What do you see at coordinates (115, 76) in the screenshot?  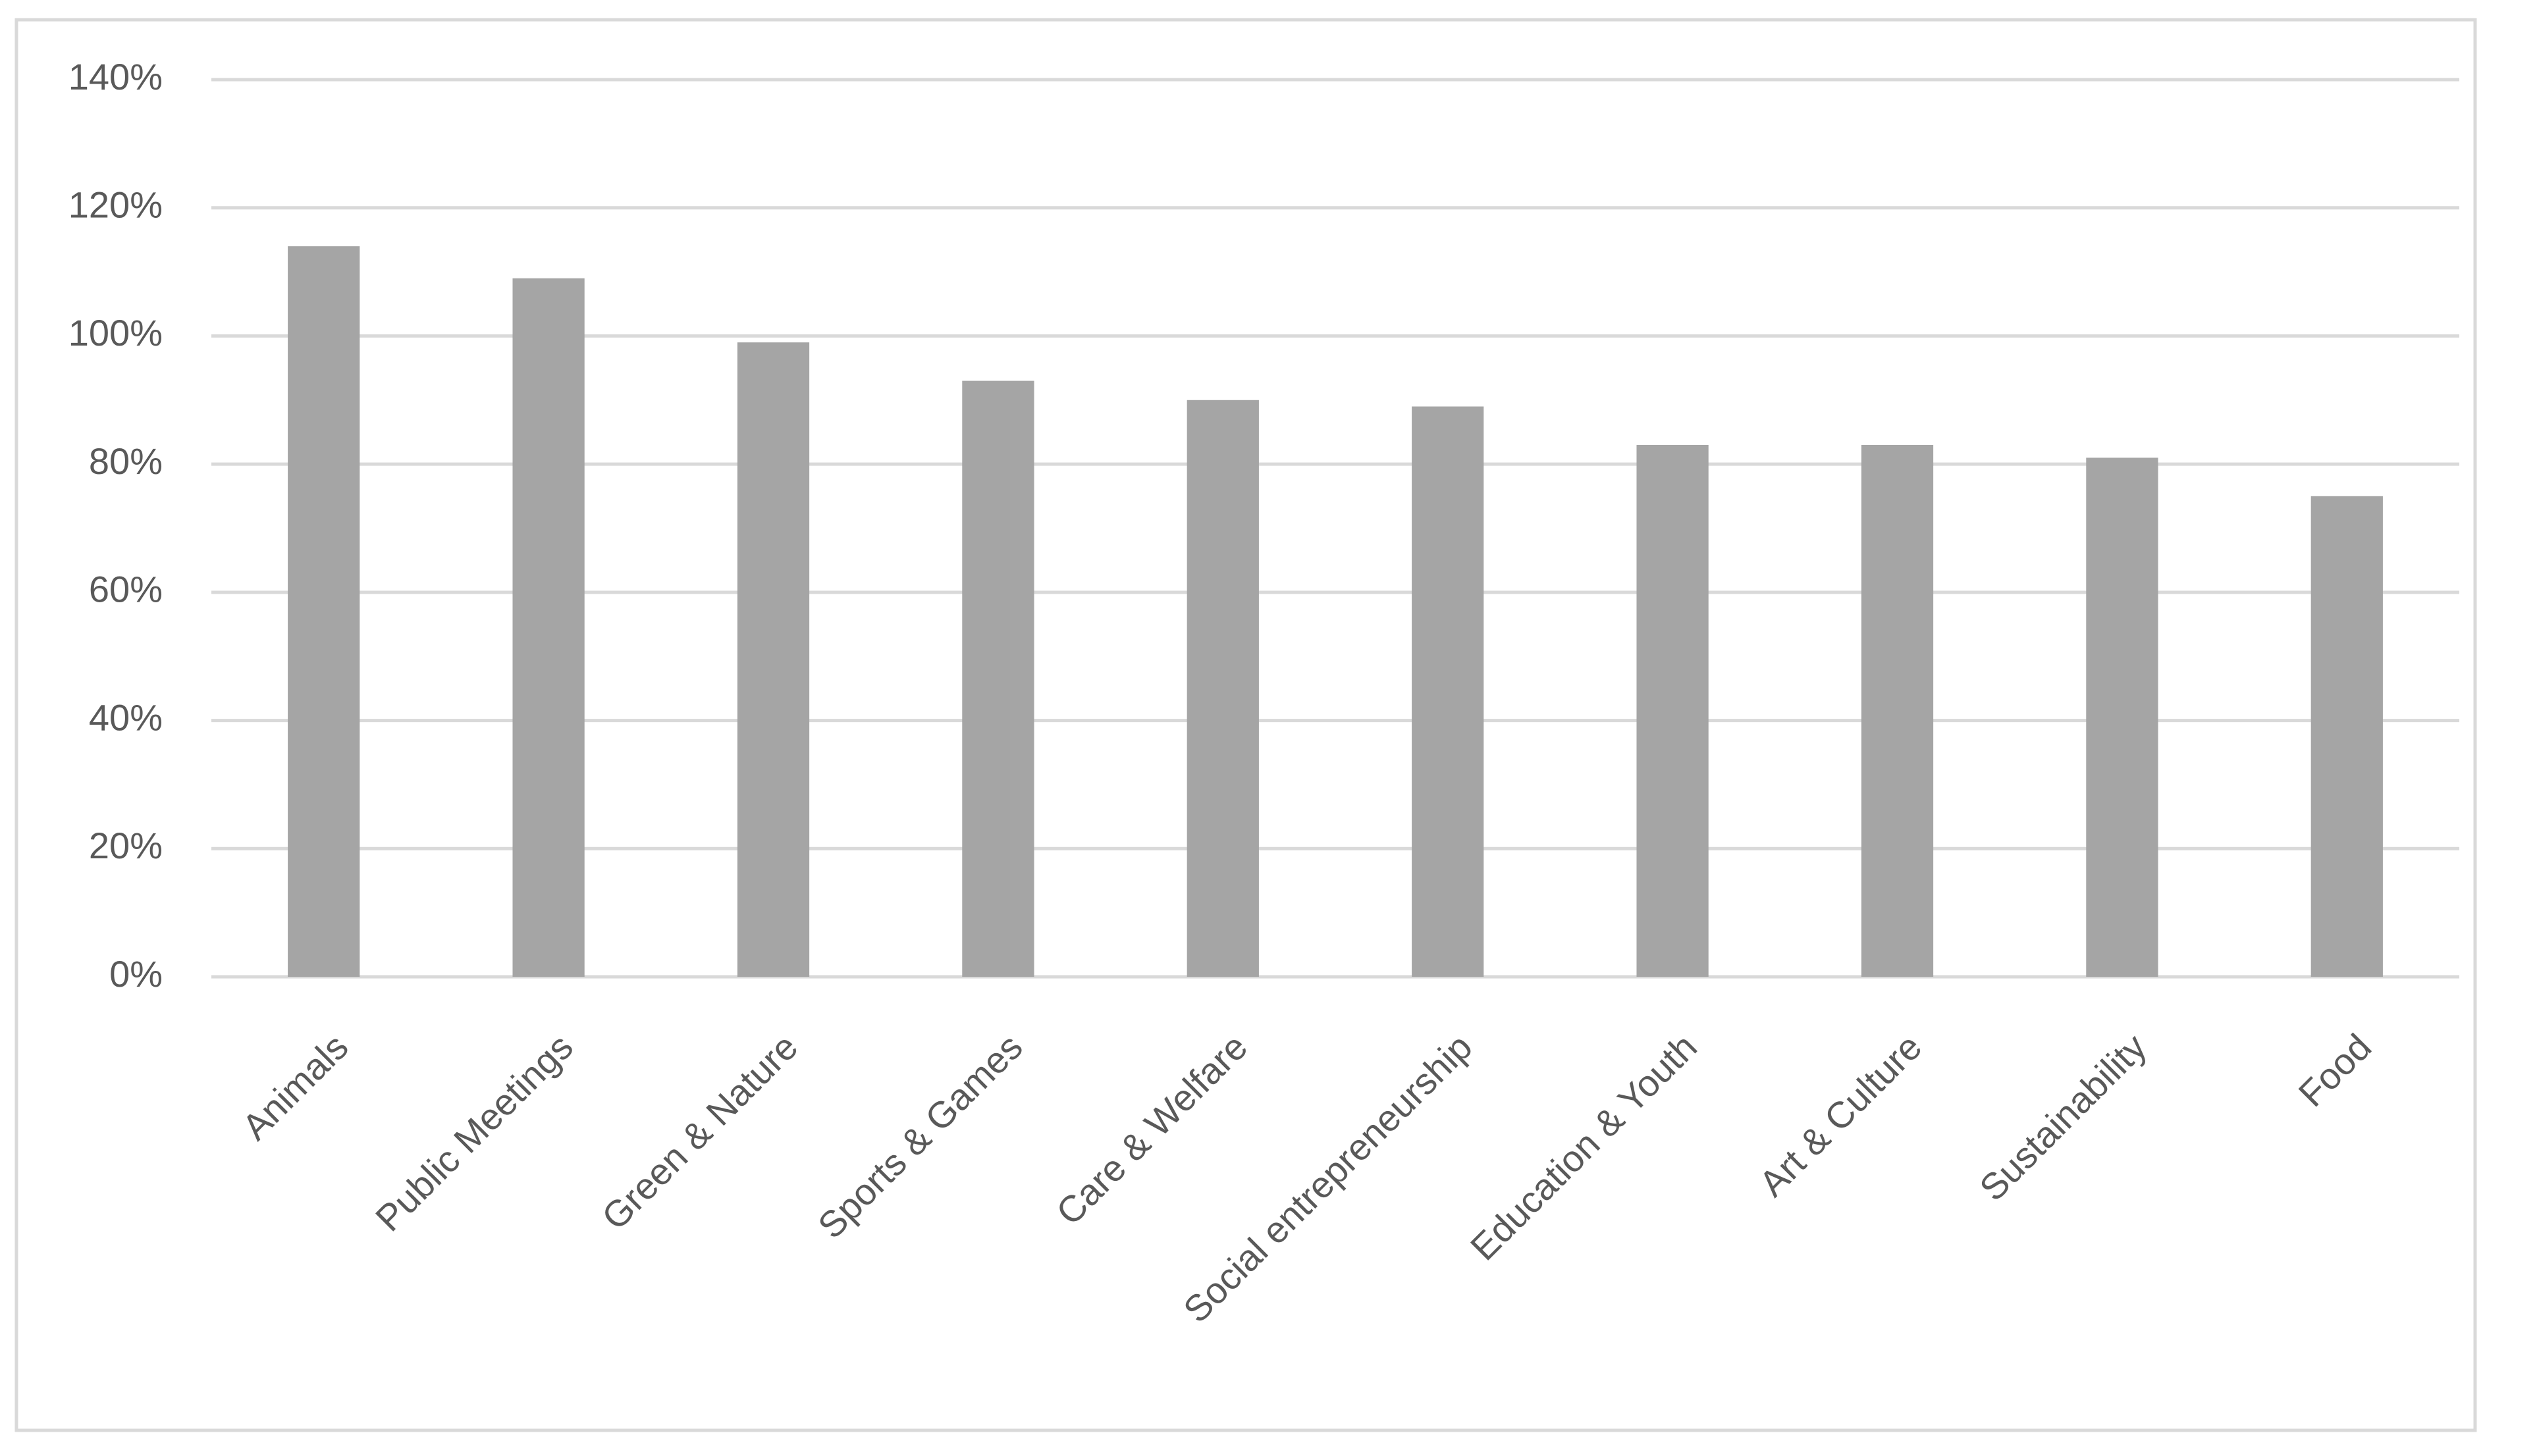 I see `y-tick-label: 140%` at bounding box center [115, 76].